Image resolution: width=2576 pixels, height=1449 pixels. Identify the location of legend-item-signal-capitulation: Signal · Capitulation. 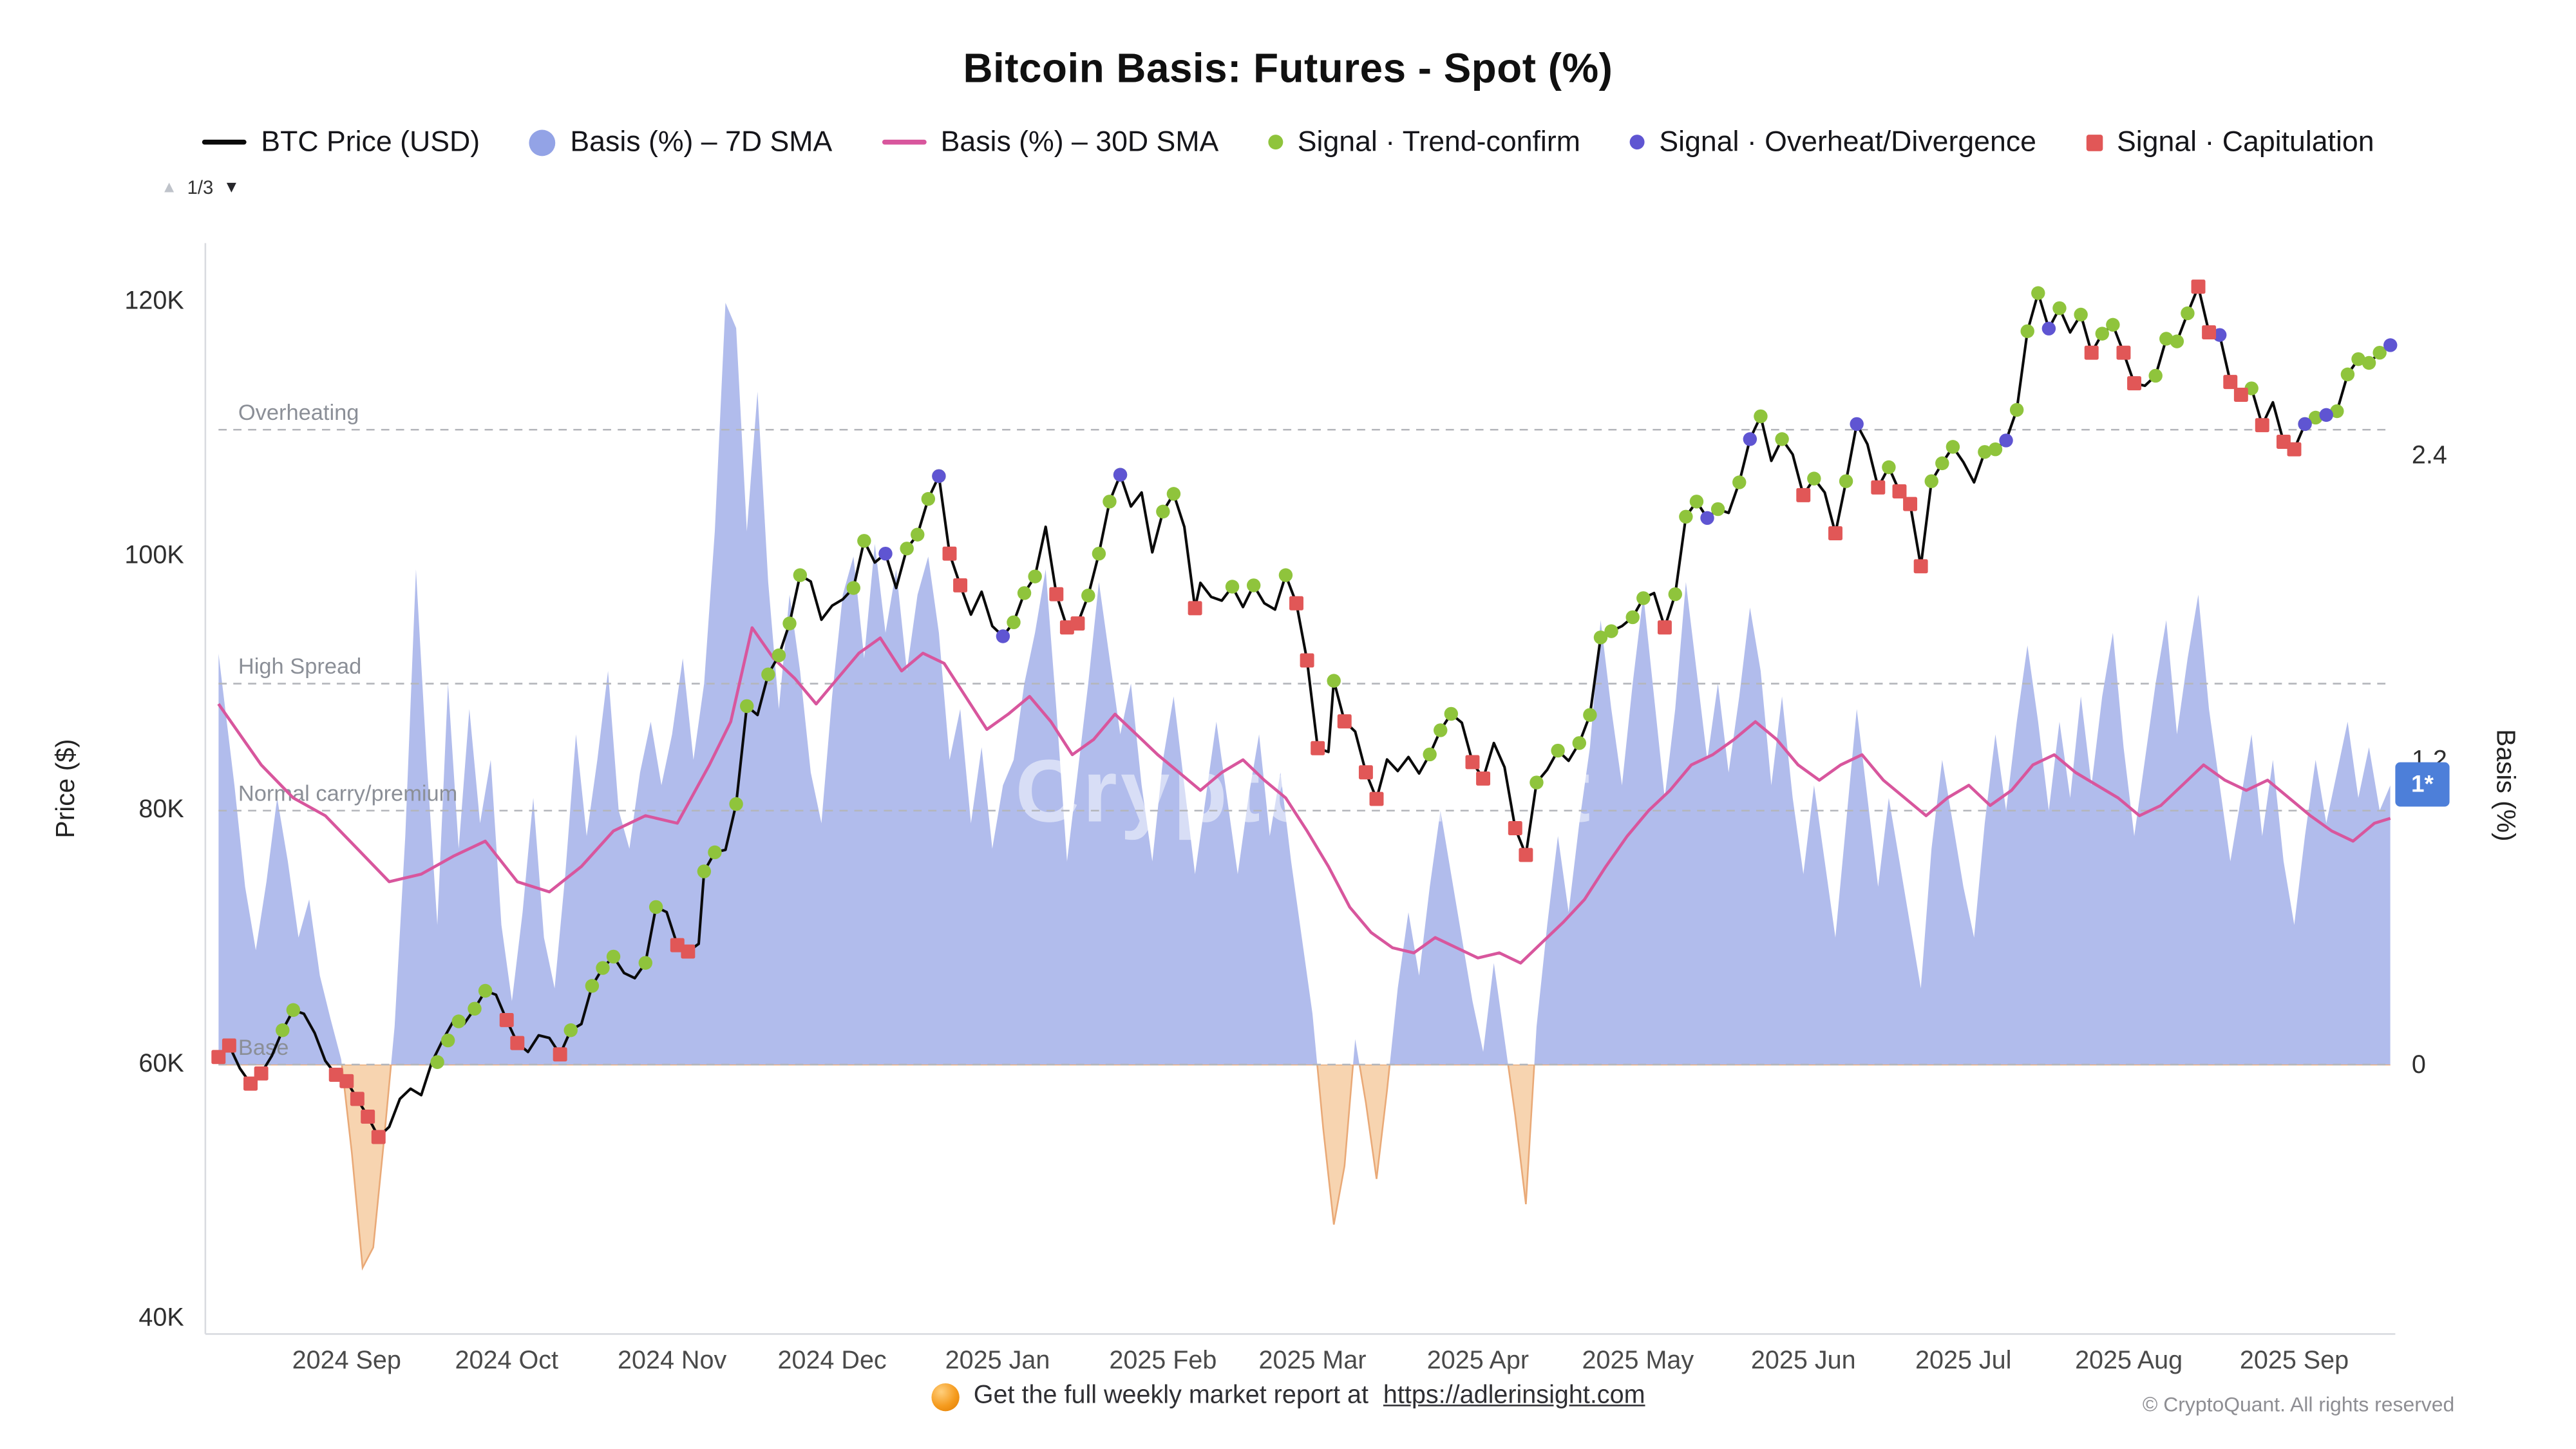
(2229, 143).